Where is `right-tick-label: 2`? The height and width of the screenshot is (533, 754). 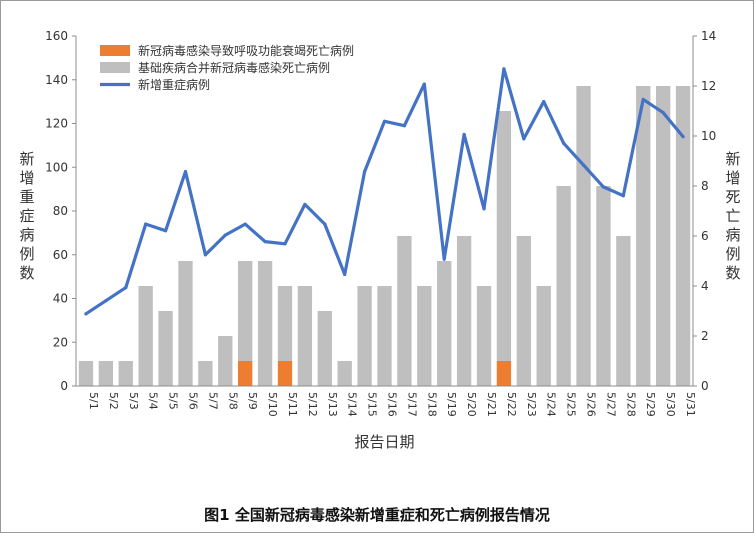 right-tick-label: 2 is located at coordinates (705, 336).